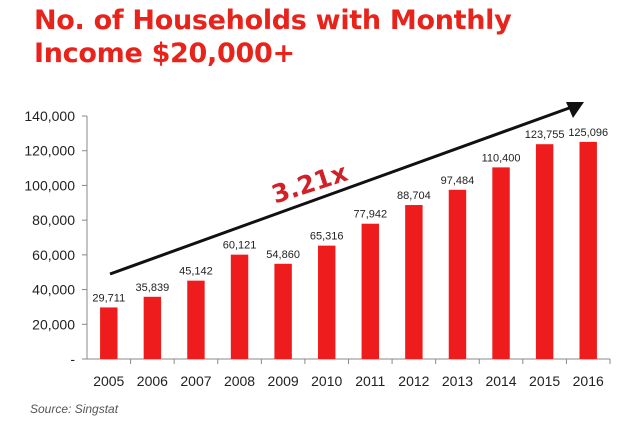 The height and width of the screenshot is (430, 640). I want to click on data-label: 97,484, so click(458, 181).